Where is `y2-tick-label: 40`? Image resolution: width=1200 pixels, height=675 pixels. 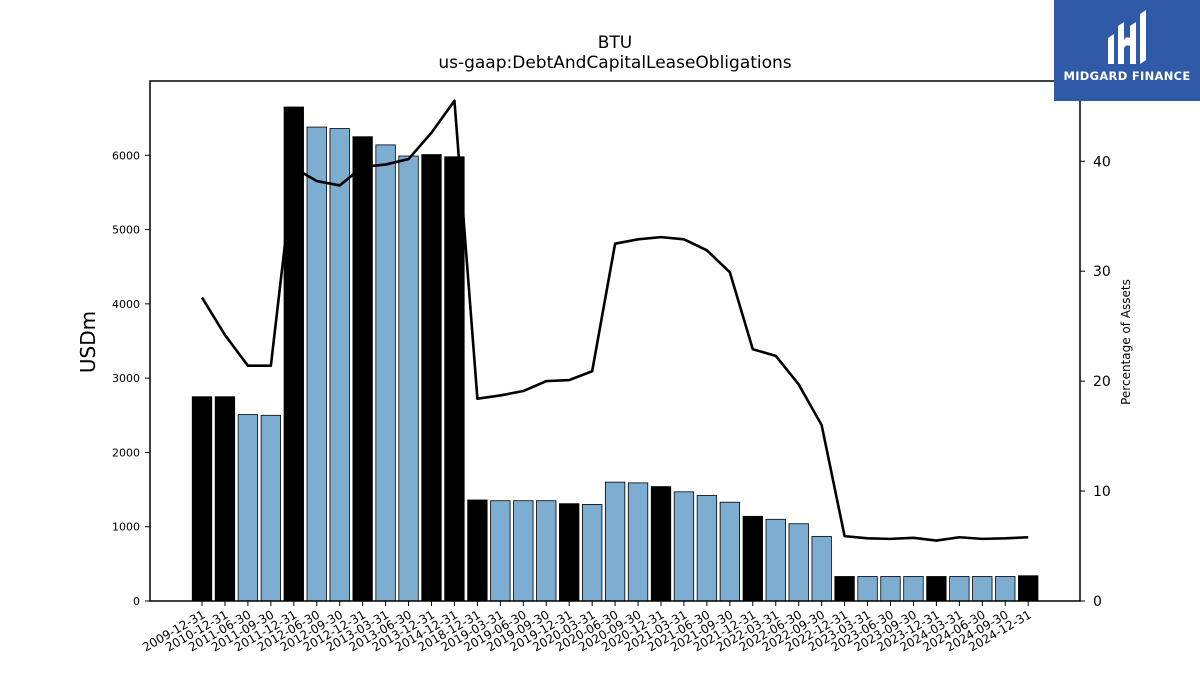 y2-tick-label: 40 is located at coordinates (1102, 162).